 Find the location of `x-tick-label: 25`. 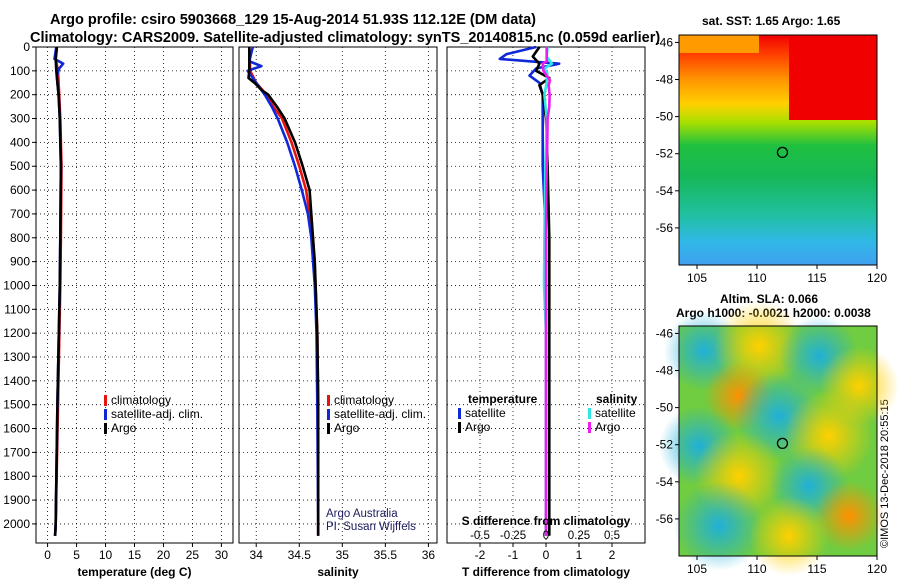

x-tick-label: 25 is located at coordinates (193, 555).